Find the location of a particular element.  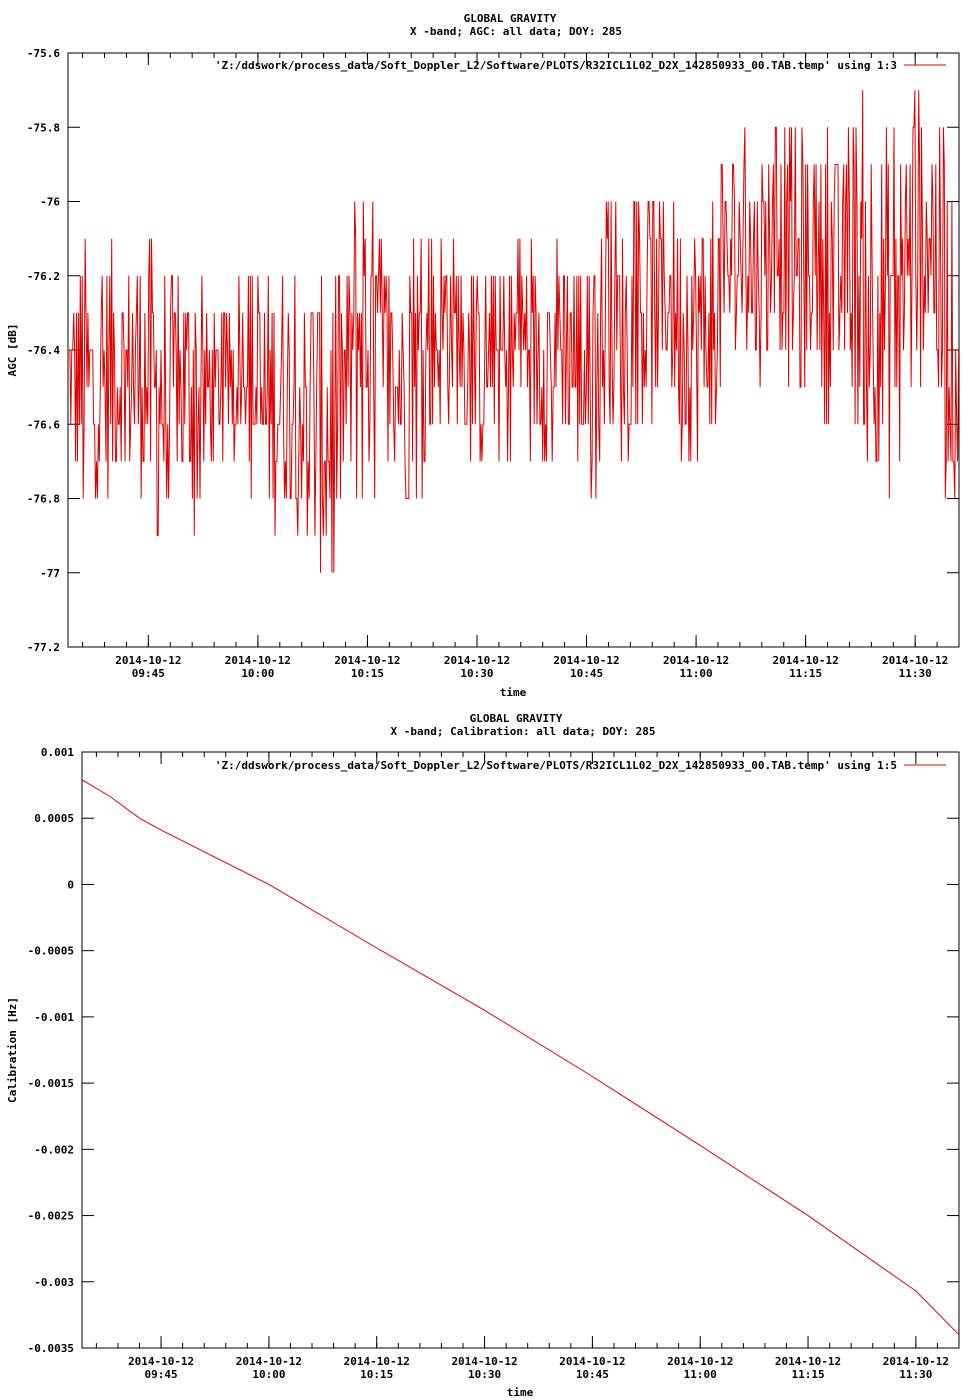

calibration-y-tick-label: -0.001 is located at coordinates (54, 1017).